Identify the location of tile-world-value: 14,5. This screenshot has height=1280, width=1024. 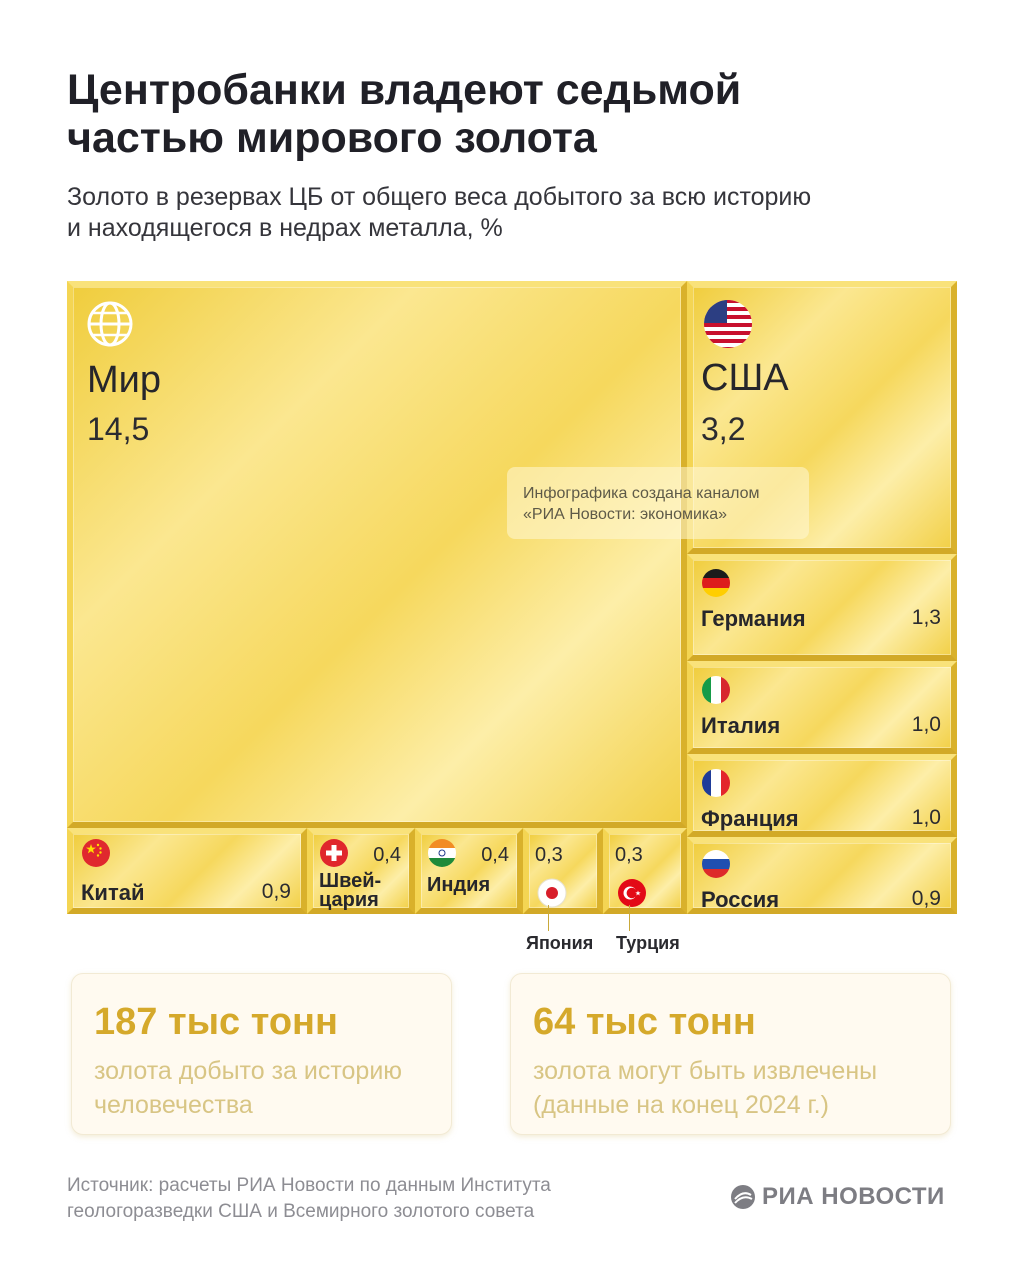
(118, 429).